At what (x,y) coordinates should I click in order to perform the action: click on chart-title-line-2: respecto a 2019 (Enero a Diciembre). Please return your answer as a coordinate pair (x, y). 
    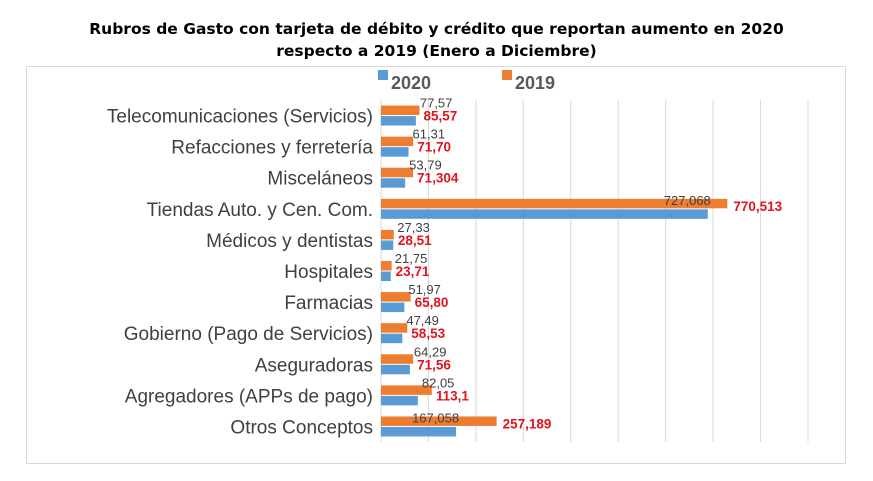
    Looking at the image, I should click on (436, 51).